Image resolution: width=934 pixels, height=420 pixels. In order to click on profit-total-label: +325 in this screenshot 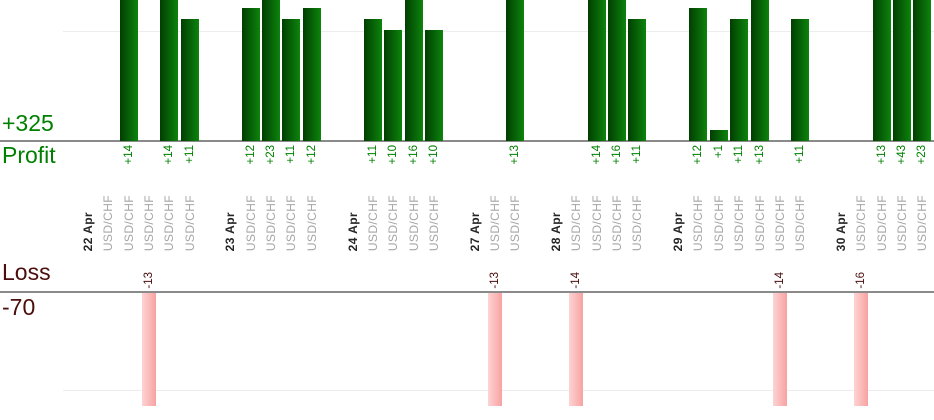, I will do `click(28, 123)`.